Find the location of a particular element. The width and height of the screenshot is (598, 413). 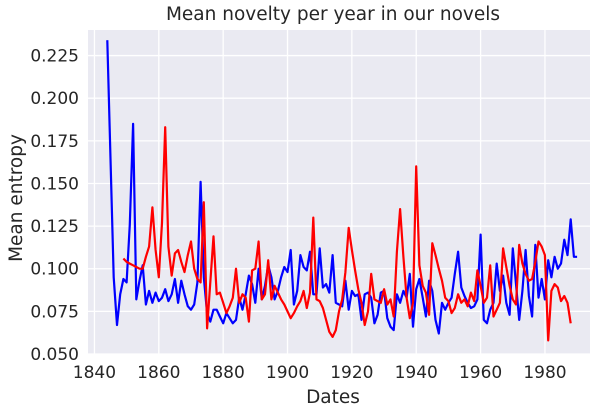

y-tick-label: 0.075 is located at coordinates (54, 312).